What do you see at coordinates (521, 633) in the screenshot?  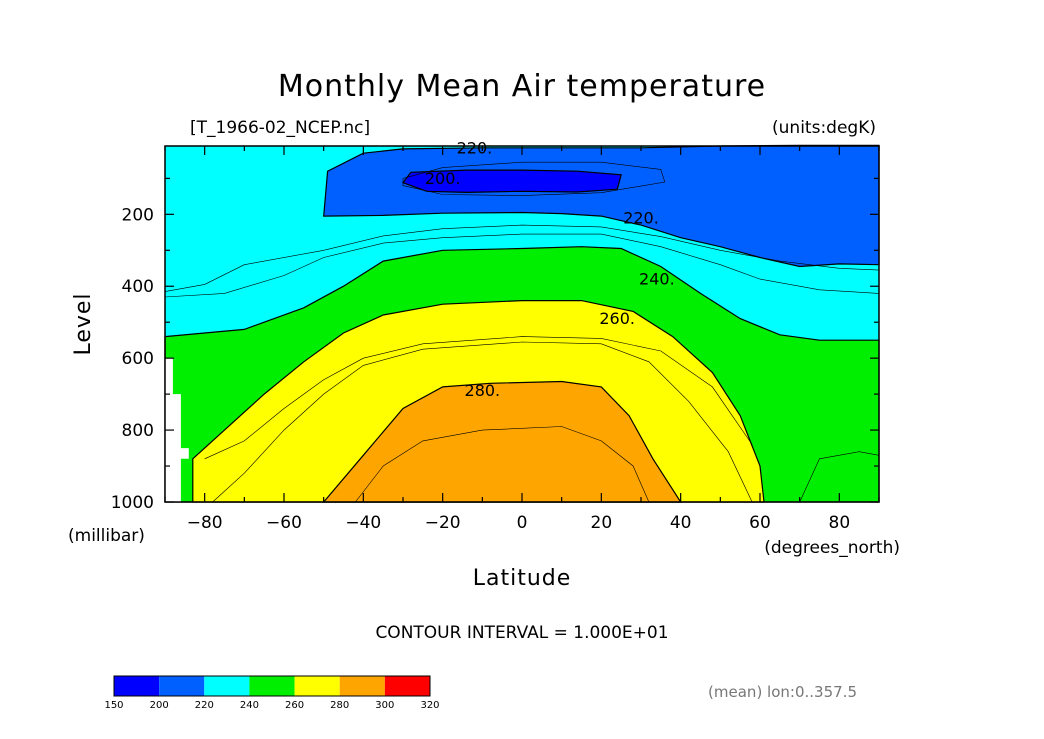 I see `contour-interval: CONTOUR INTERVAL = 1.000E+01` at bounding box center [521, 633].